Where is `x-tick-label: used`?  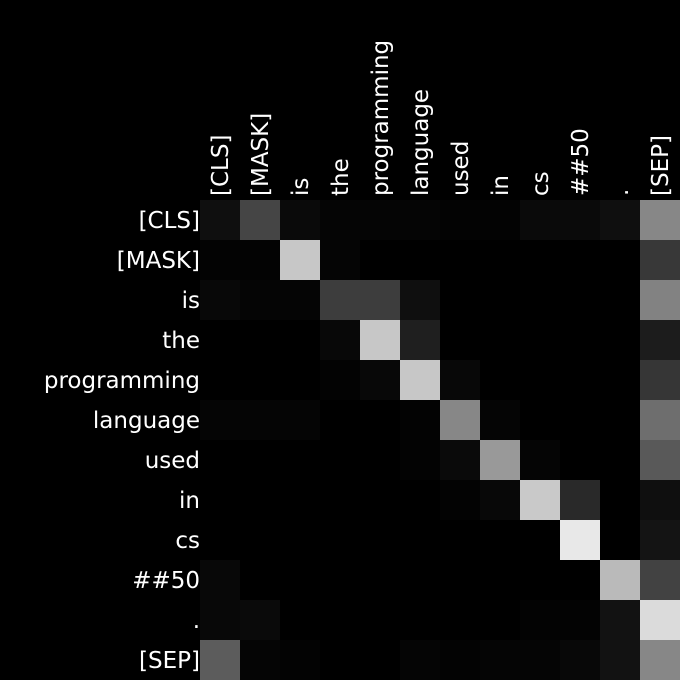
x-tick-label: used is located at coordinates (461, 168).